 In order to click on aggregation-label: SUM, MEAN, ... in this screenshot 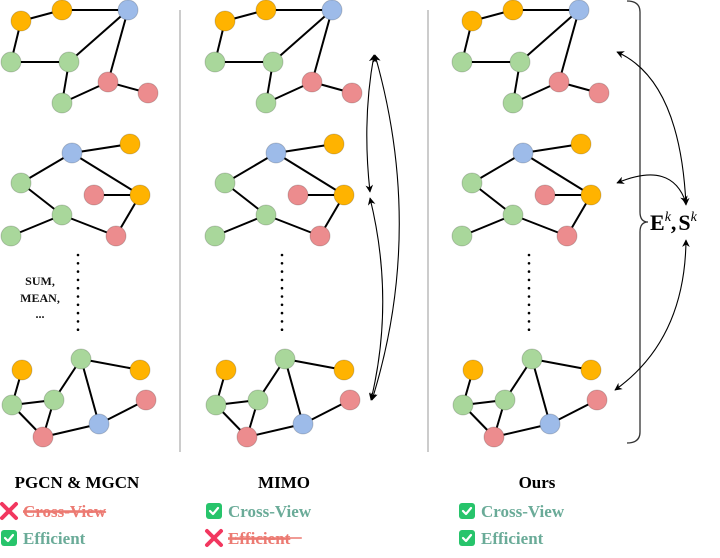, I will do `click(40, 297)`.